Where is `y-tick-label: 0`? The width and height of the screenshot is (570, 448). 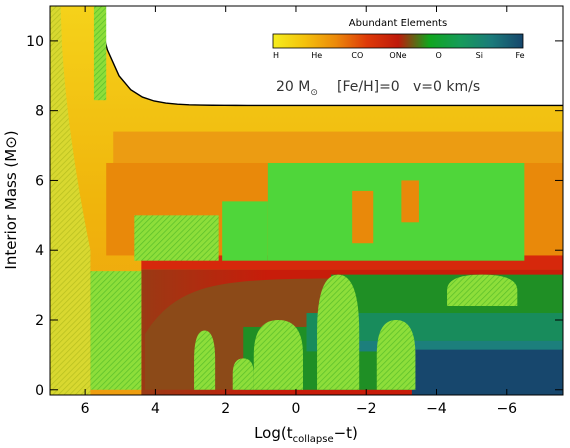
y-tick-label: 0 is located at coordinates (39, 391).